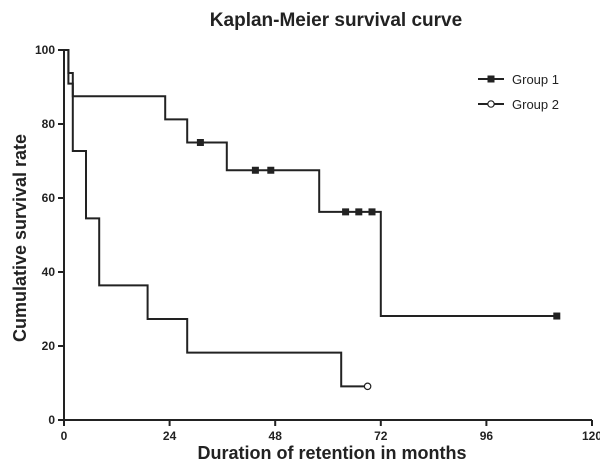 This screenshot has width=600, height=464. I want to click on x-tick-label: 72, so click(381, 436).